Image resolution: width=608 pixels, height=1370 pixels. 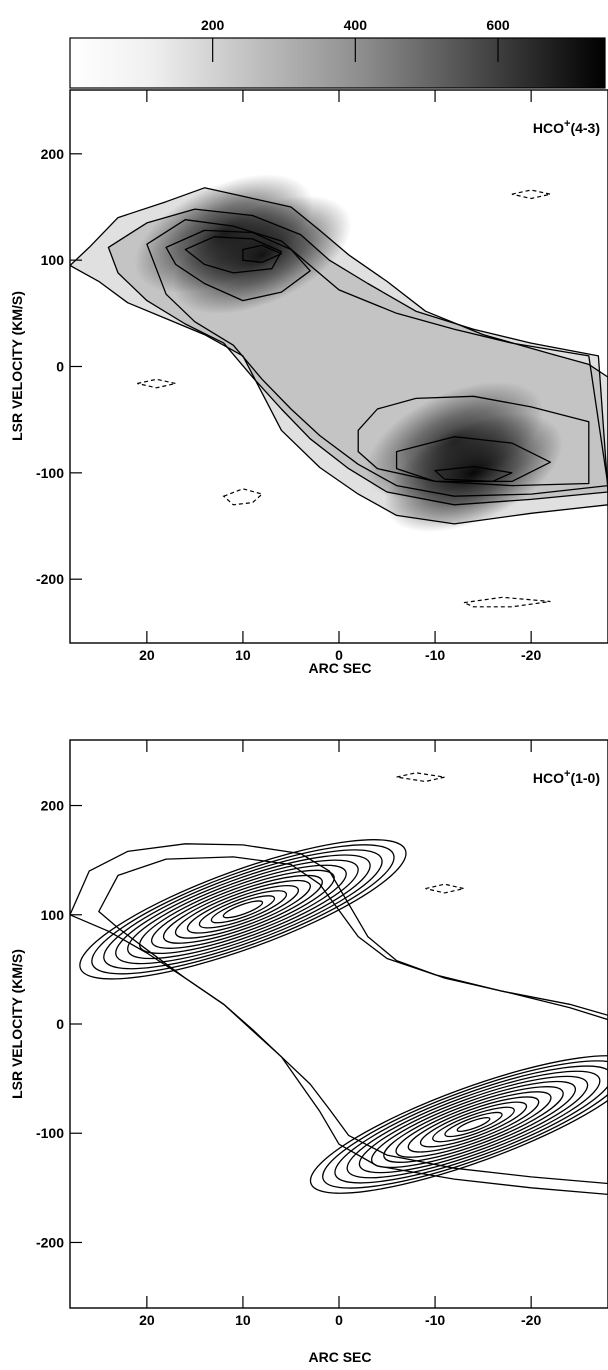 I want to click on y-axis-label-bottom: LSR VELOCITY (KM/S), so click(x=17, y=1024).